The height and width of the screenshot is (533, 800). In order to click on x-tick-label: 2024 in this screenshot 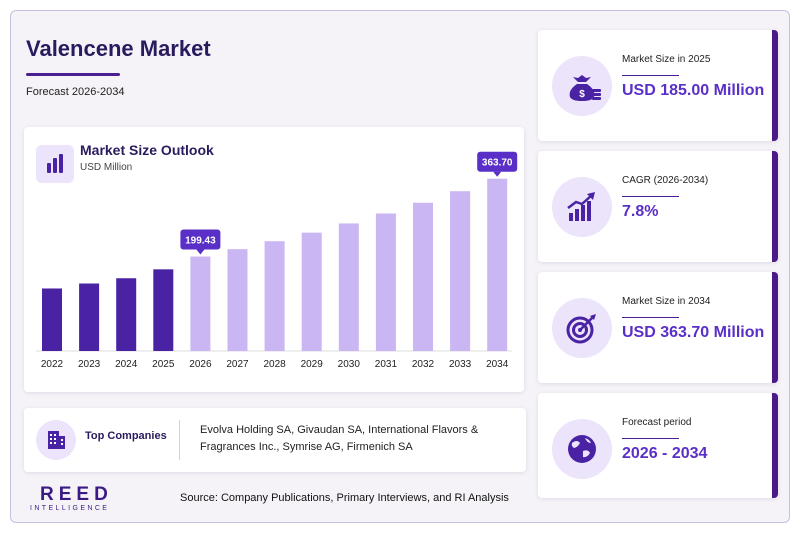, I will do `click(126, 364)`.